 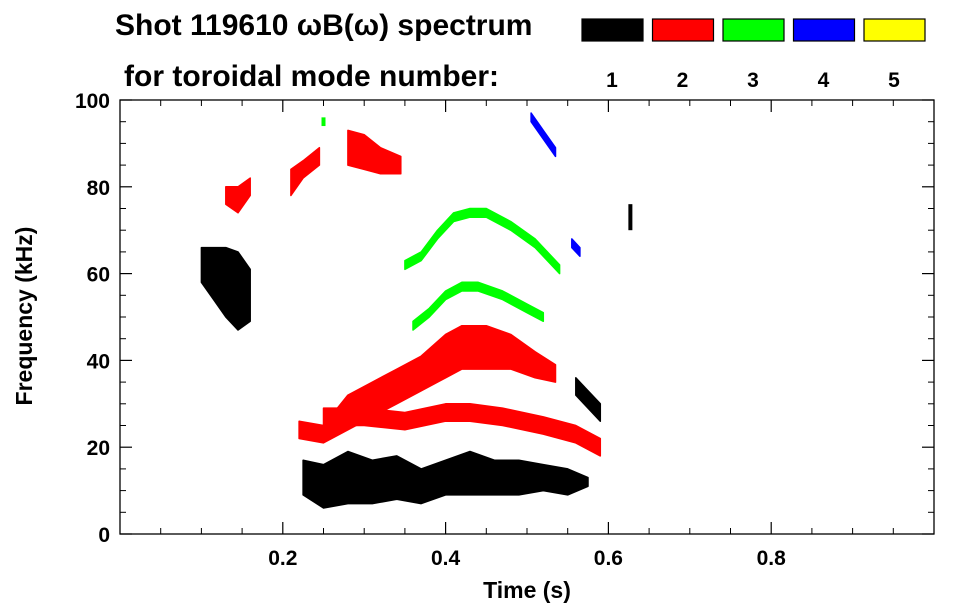 What do you see at coordinates (527, 590) in the screenshot?
I see `x-axis-label: Time (s)` at bounding box center [527, 590].